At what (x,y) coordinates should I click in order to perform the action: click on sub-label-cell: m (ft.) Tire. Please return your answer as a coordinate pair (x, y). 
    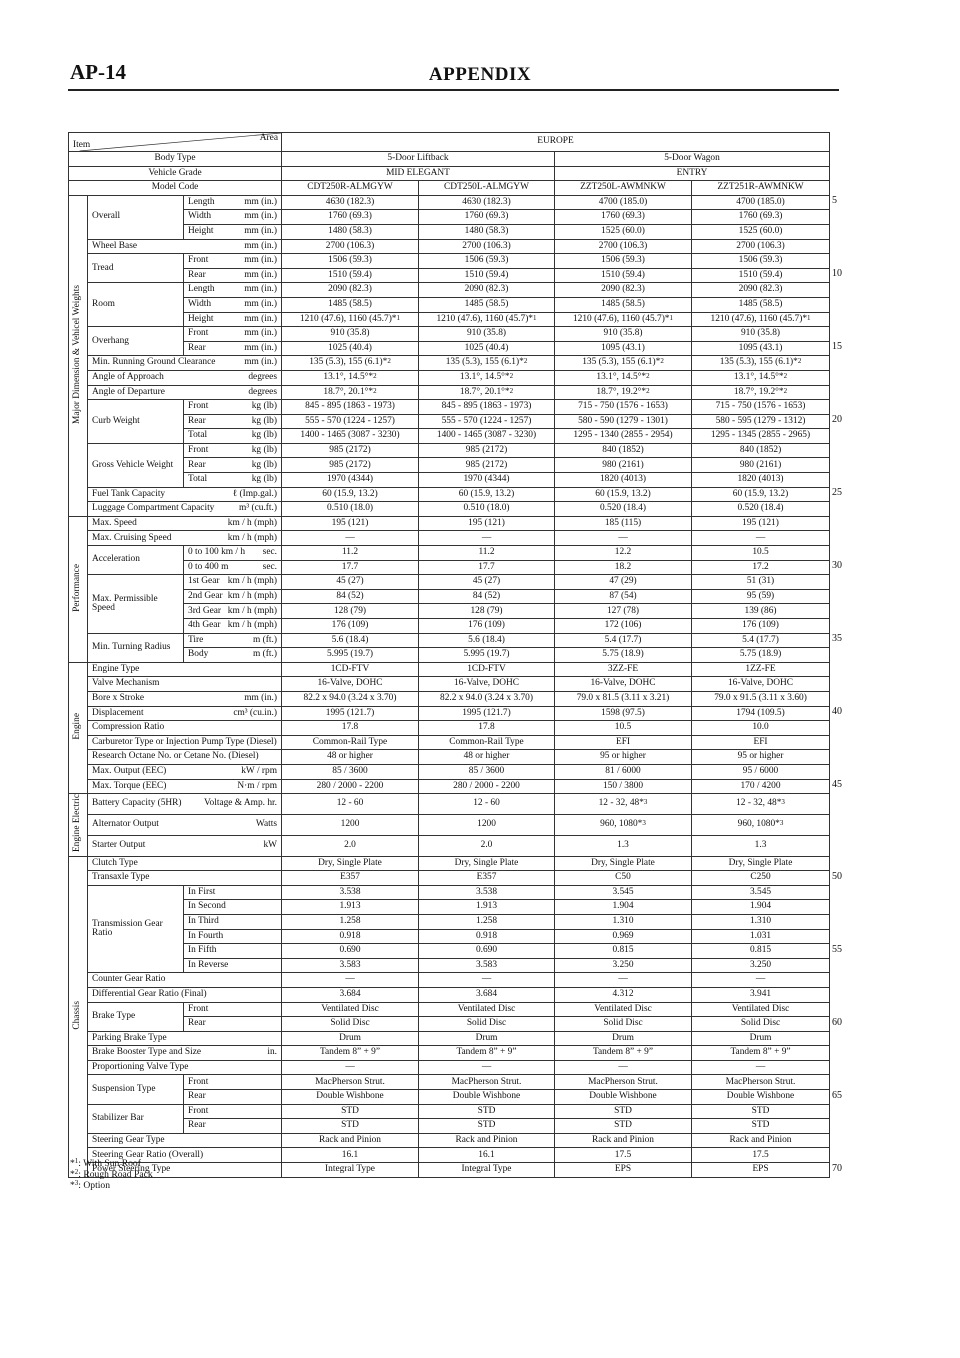
    Looking at the image, I should click on (232, 640).